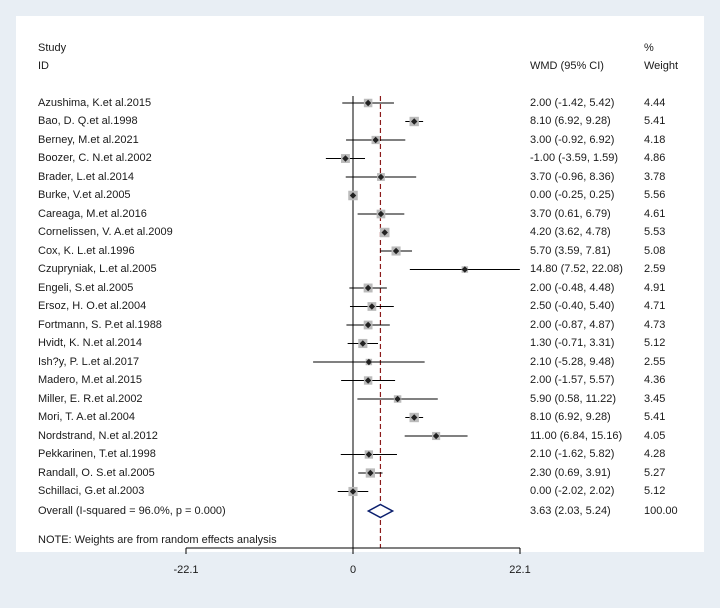 This screenshot has height=608, width=720. Describe the element at coordinates (655, 472) in the screenshot. I see `study-weight-text: 5.27` at that location.